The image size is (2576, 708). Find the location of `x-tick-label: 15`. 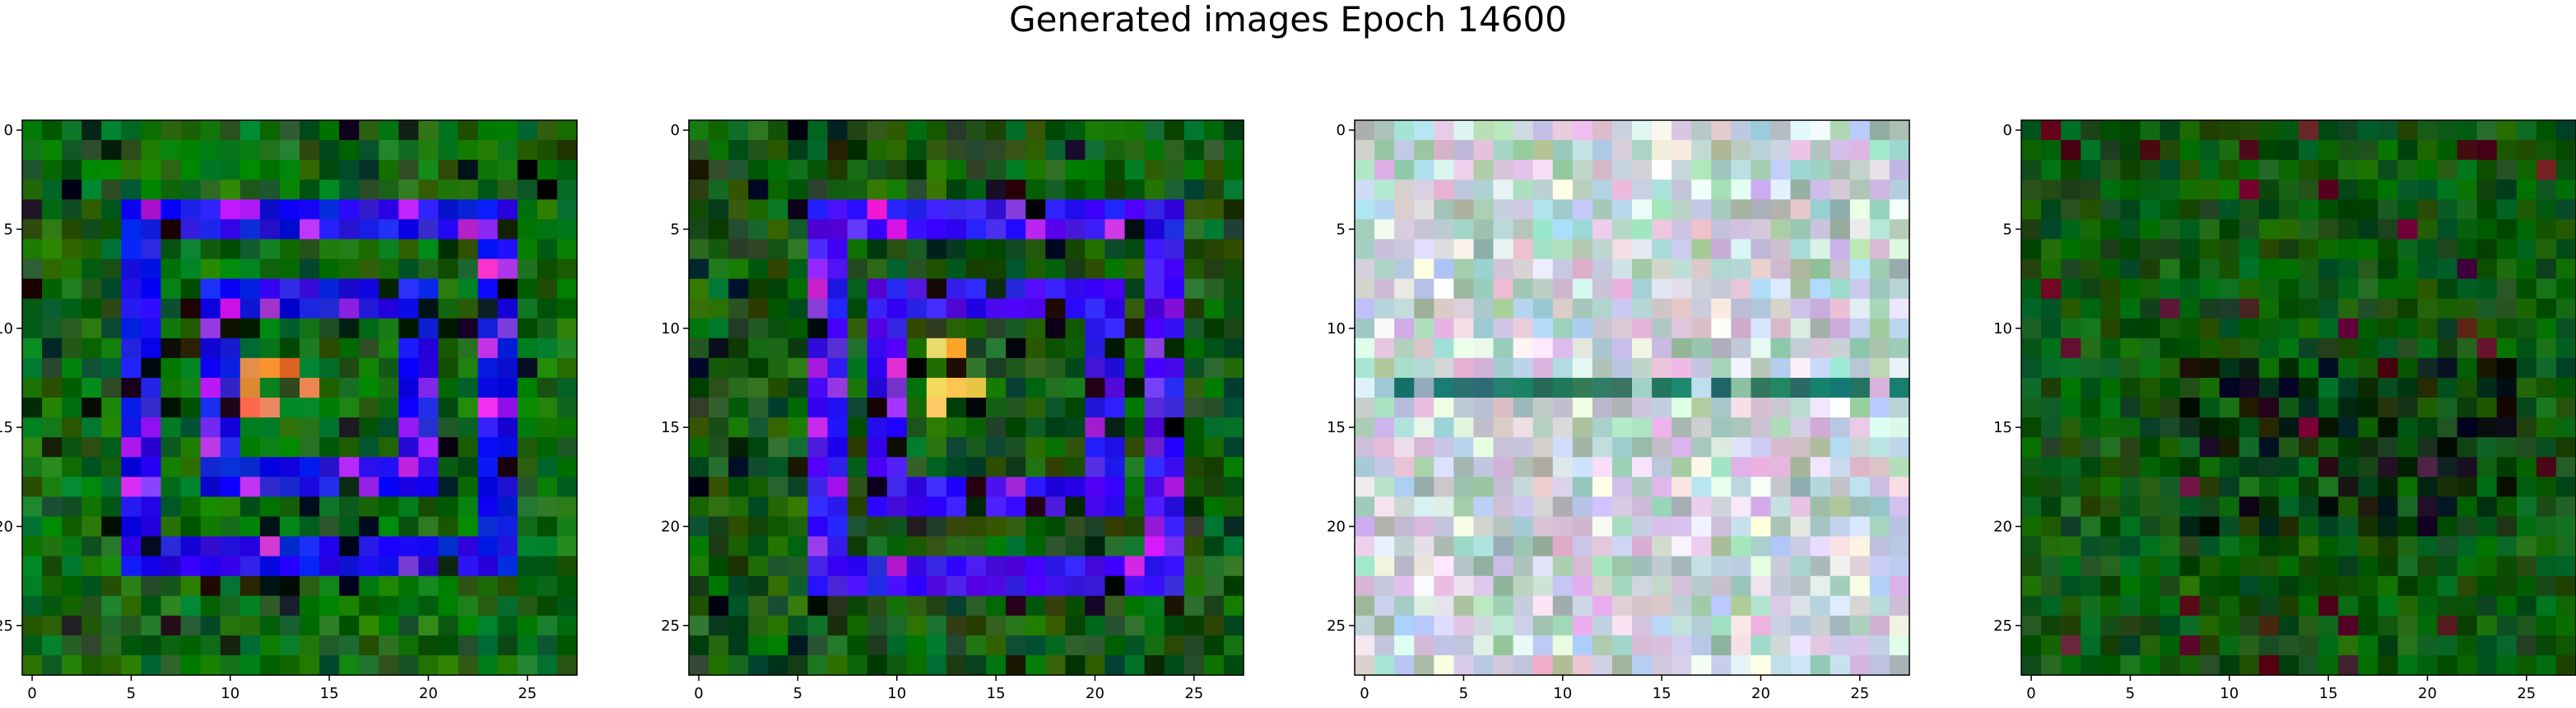

x-tick-label: 15 is located at coordinates (1662, 693).